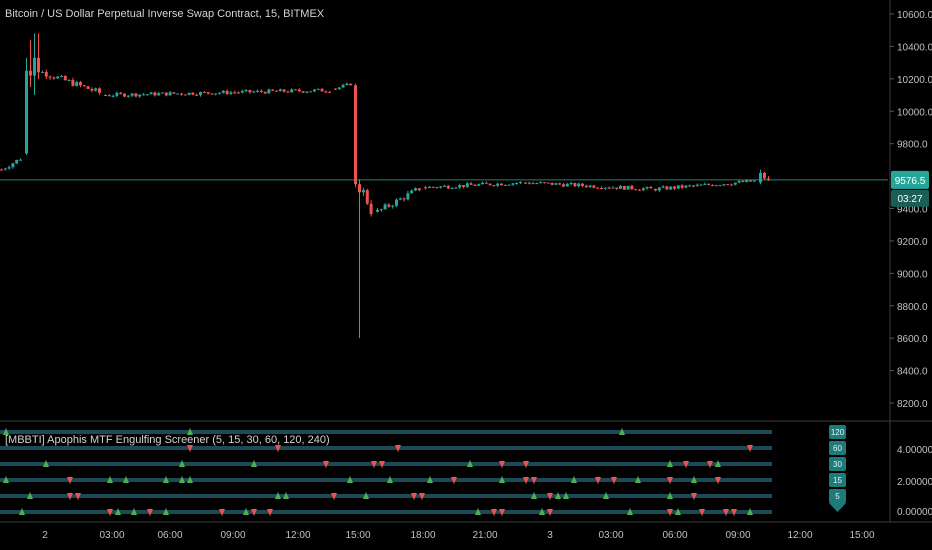  I want to click on timeframe-label: 15, so click(837, 480).